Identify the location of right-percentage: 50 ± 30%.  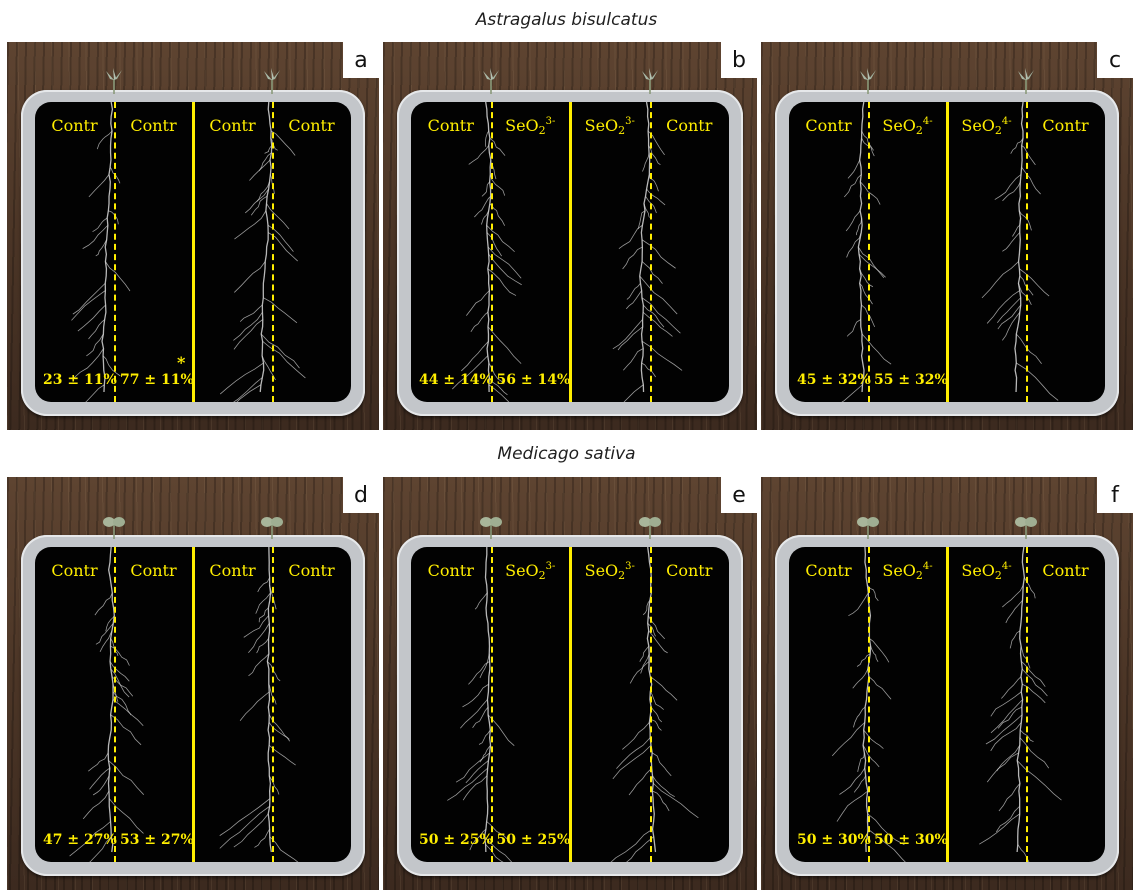
(911, 840).